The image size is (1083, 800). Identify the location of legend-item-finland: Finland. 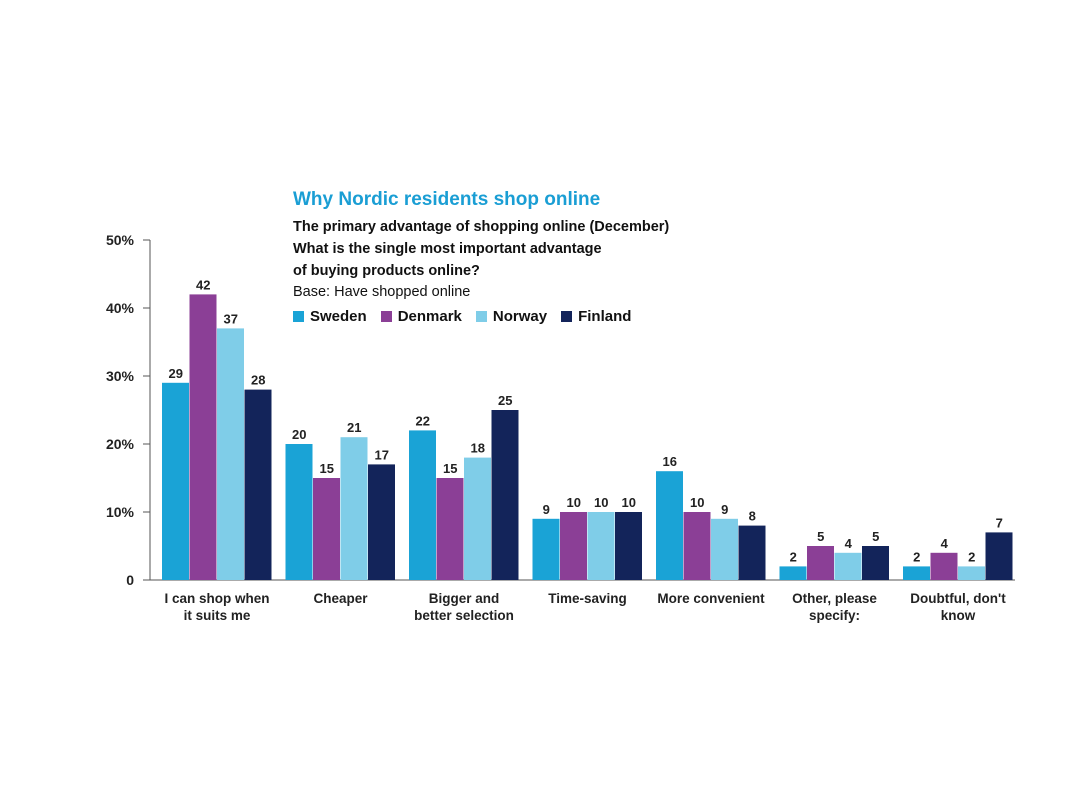
(596, 316).